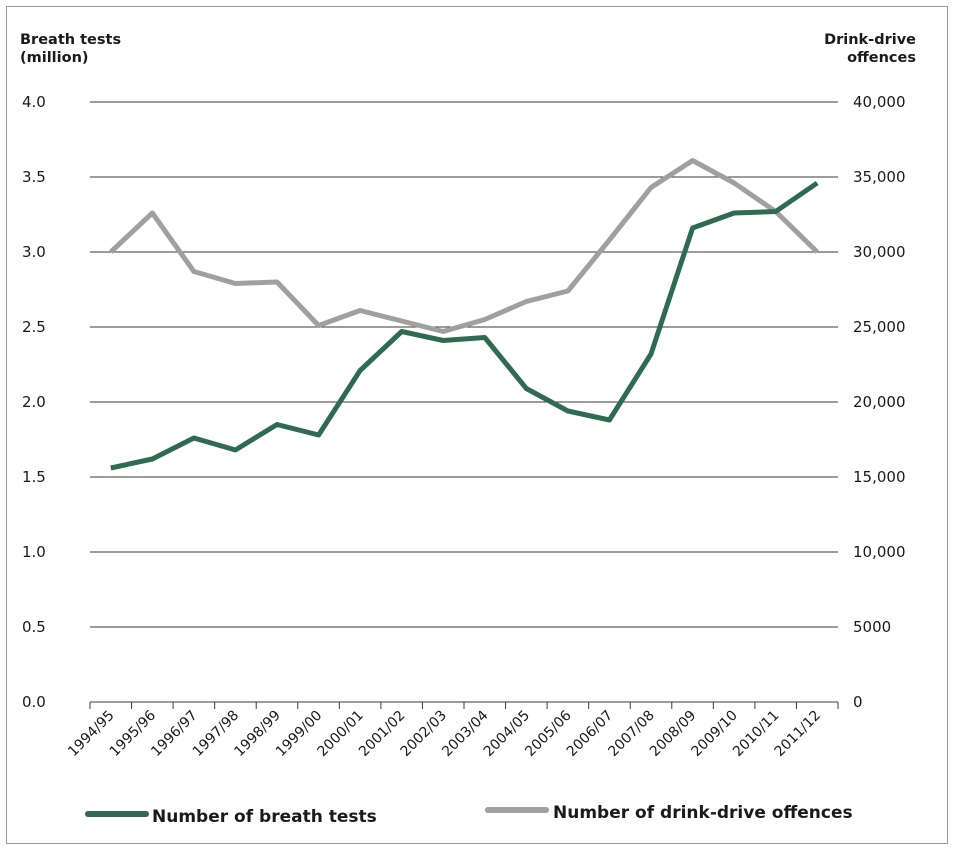 This screenshot has width=956, height=850. Describe the element at coordinates (34, 627) in the screenshot. I see `left-tick-label: 0.5` at that location.